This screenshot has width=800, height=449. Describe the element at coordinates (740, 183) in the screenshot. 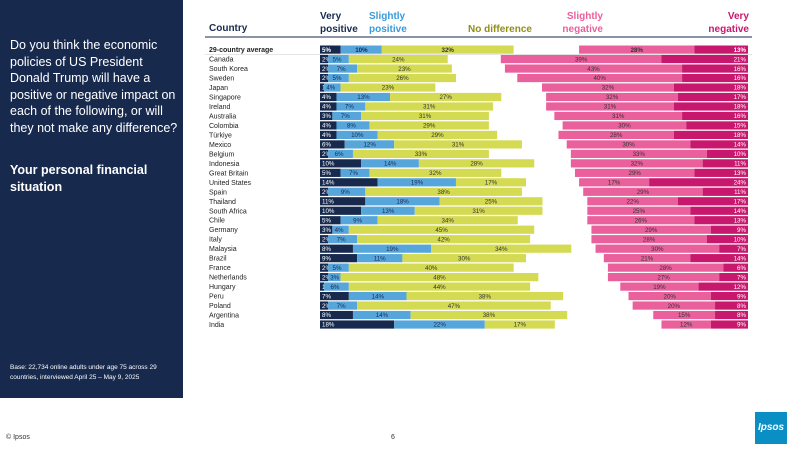

I see `data-label: 24%` at that location.